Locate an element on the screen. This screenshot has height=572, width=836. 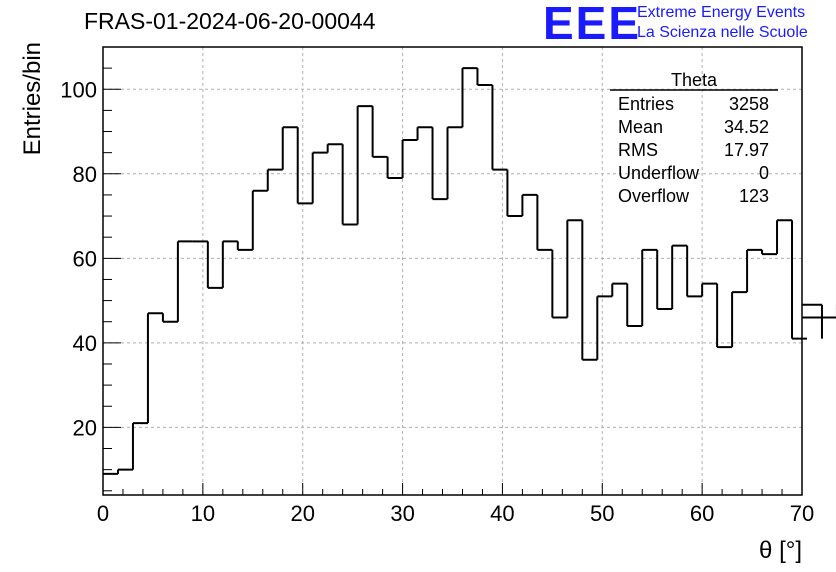
x-tick-label: 60 is located at coordinates (702, 513).